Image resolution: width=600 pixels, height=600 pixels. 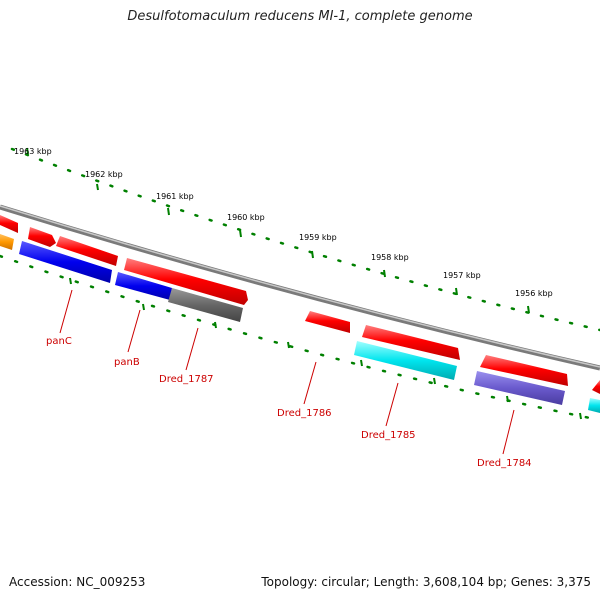 What do you see at coordinates (240, 233) in the screenshot?
I see `tick-1960` at bounding box center [240, 233].